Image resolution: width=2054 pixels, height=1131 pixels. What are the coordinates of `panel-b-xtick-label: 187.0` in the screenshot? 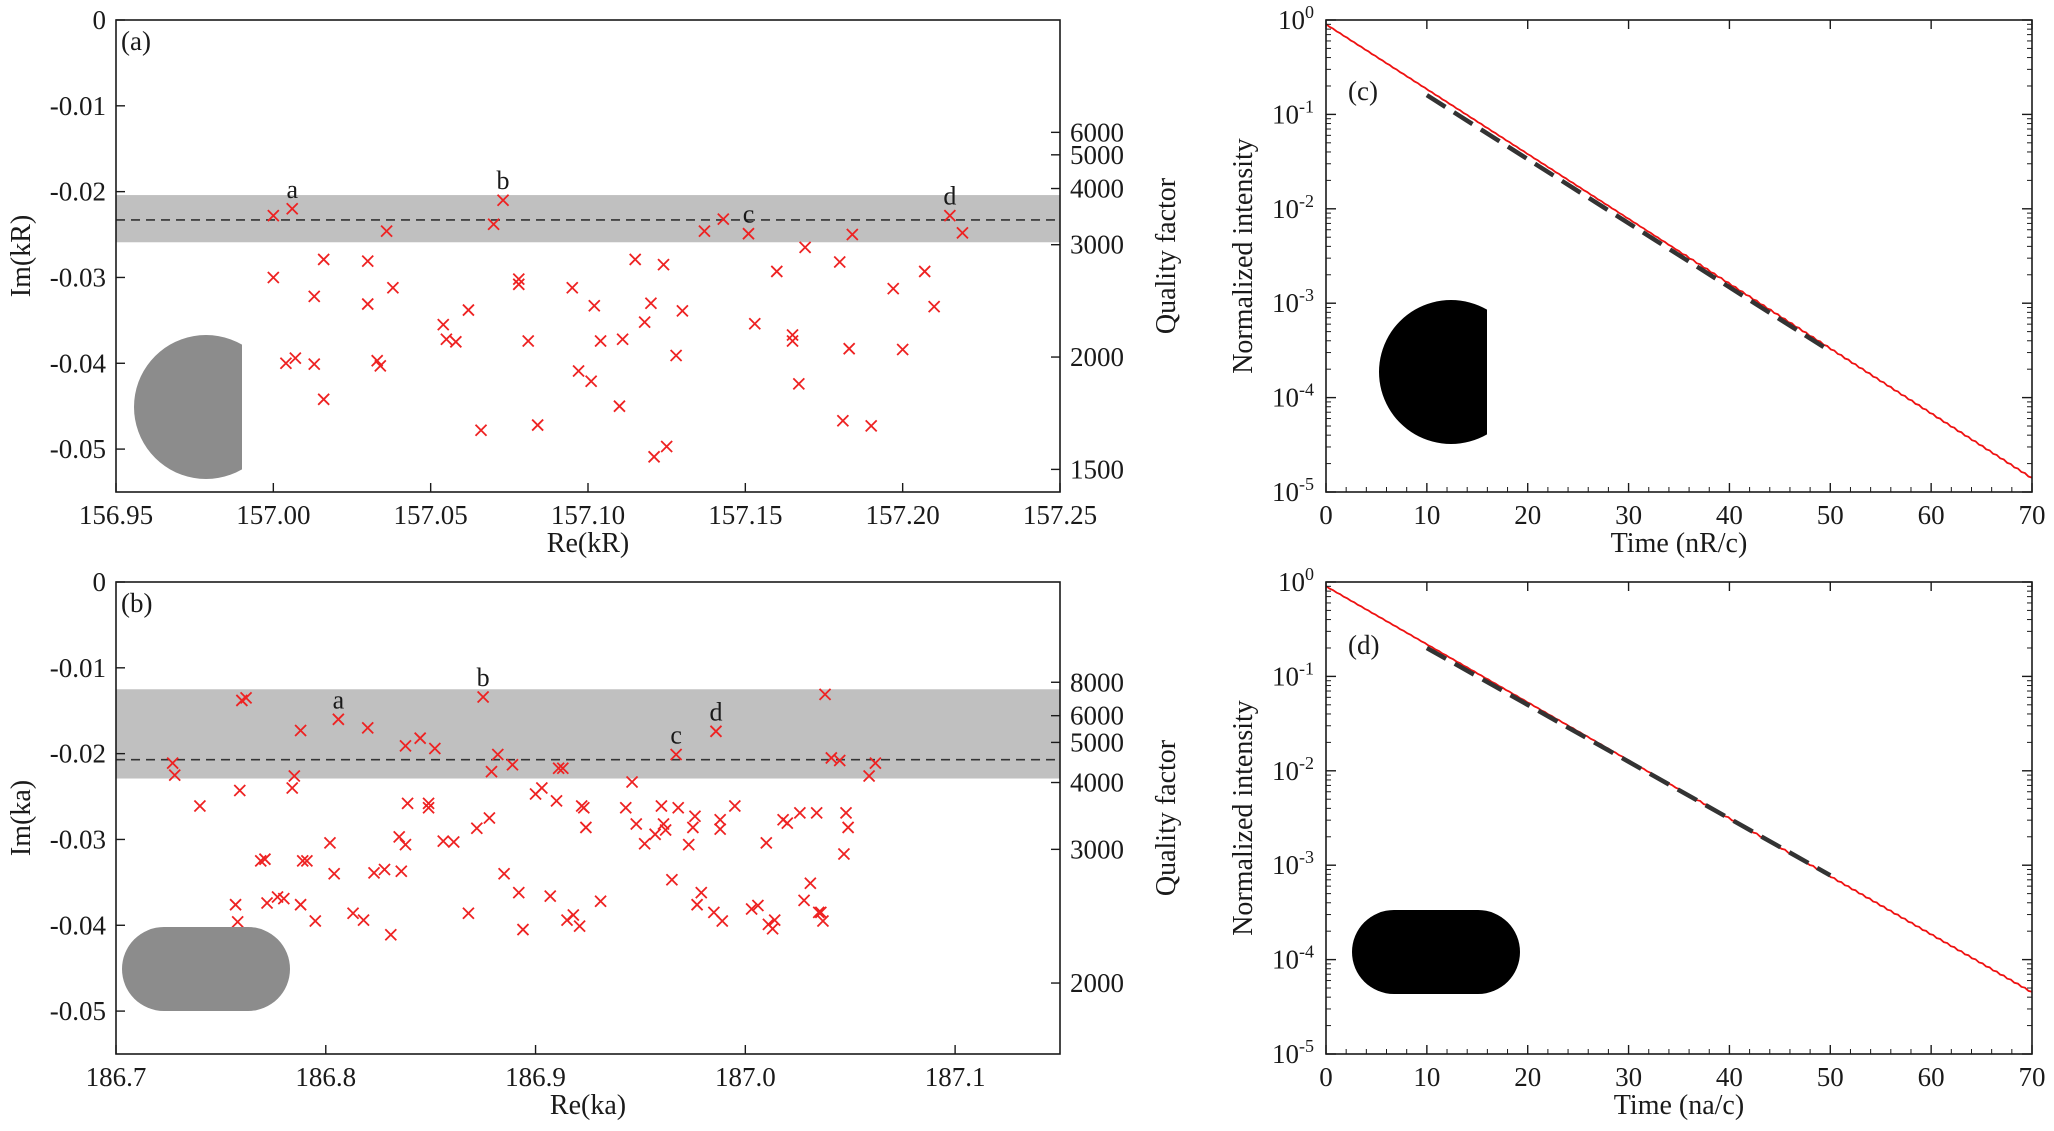 It's located at (745, 1077).